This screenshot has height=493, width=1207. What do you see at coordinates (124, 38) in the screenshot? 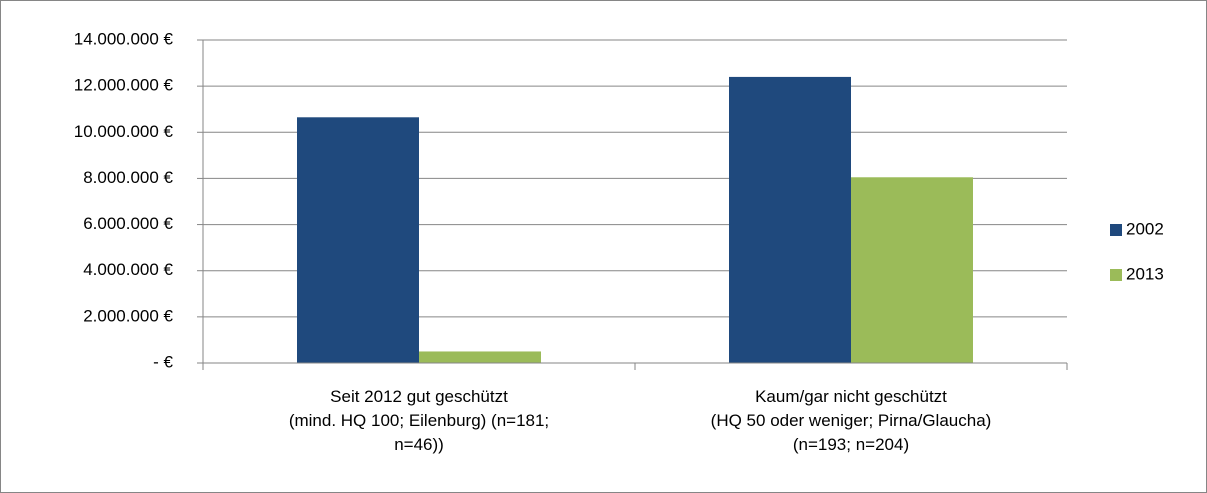
I see `y-tick-label: 14.000.000 €` at bounding box center [124, 38].